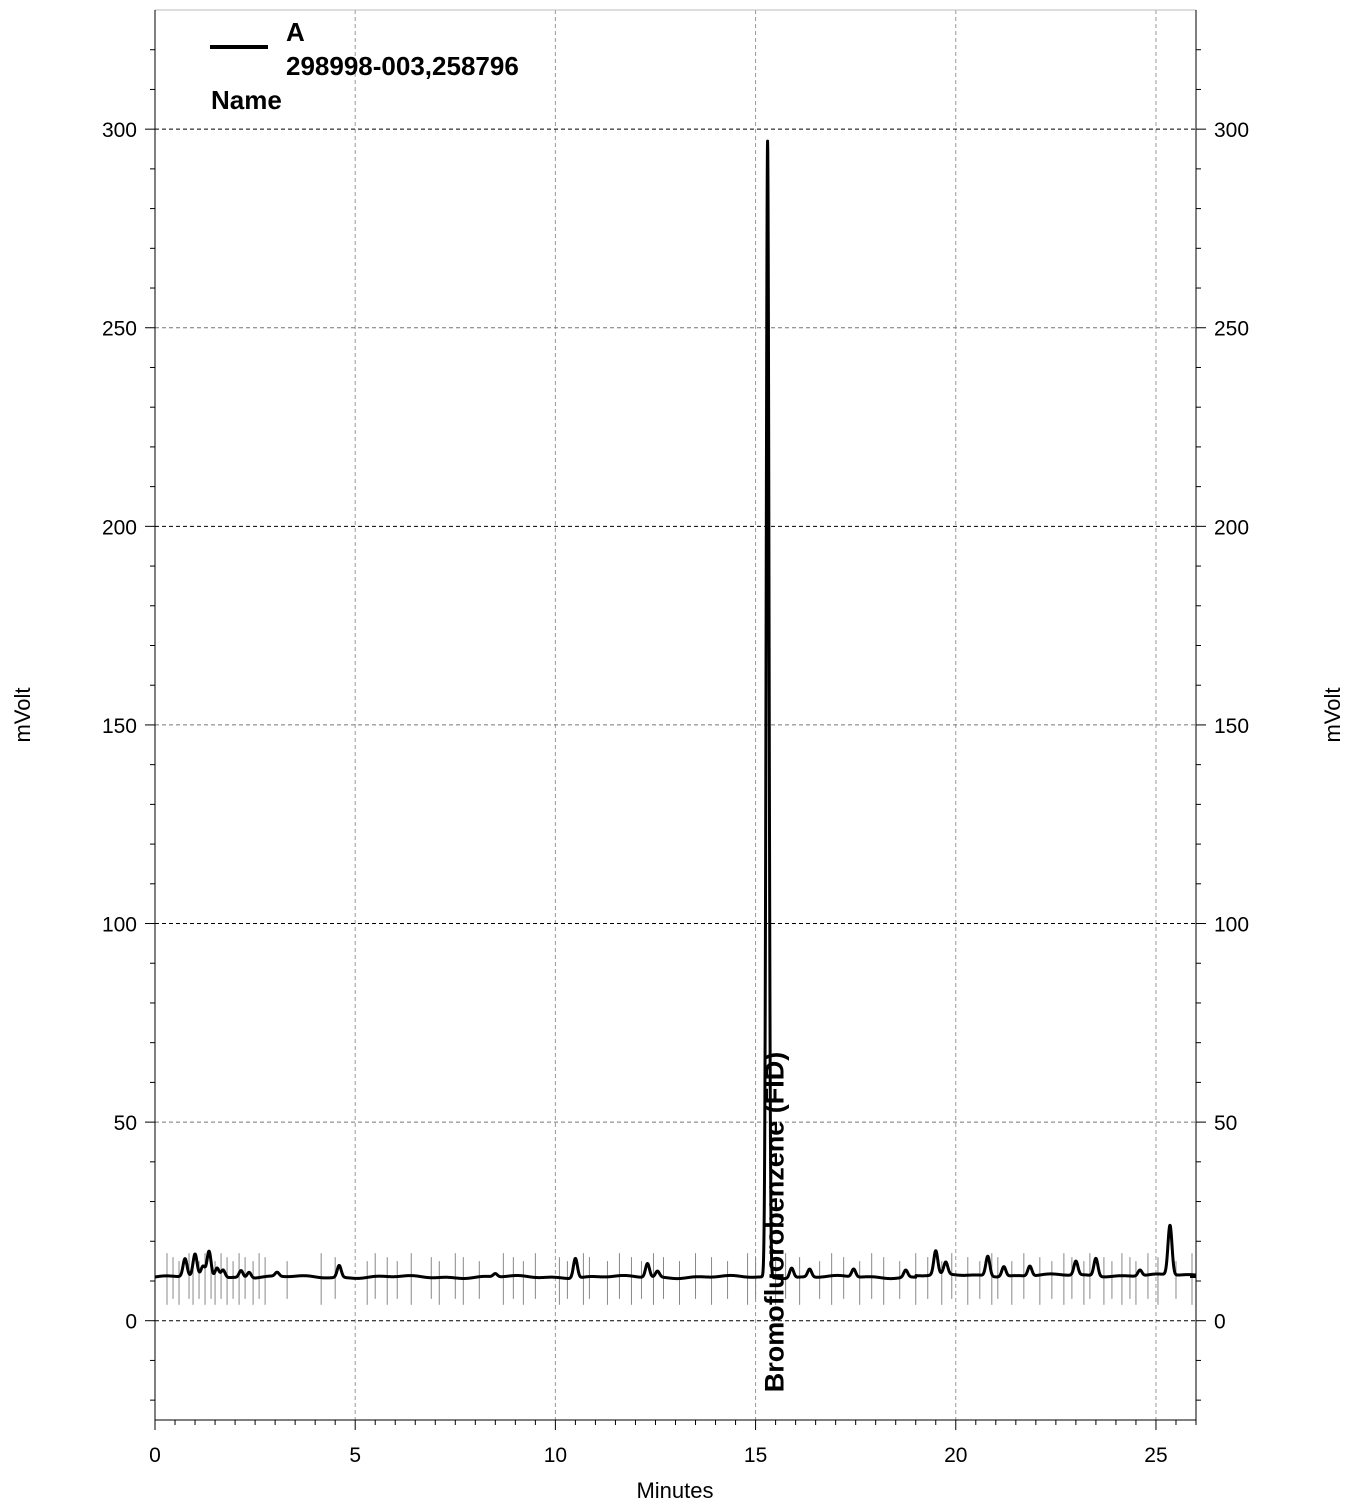 The height and width of the screenshot is (1511, 1355). What do you see at coordinates (355, 1455) in the screenshot?
I see `x-tick-label: 5` at bounding box center [355, 1455].